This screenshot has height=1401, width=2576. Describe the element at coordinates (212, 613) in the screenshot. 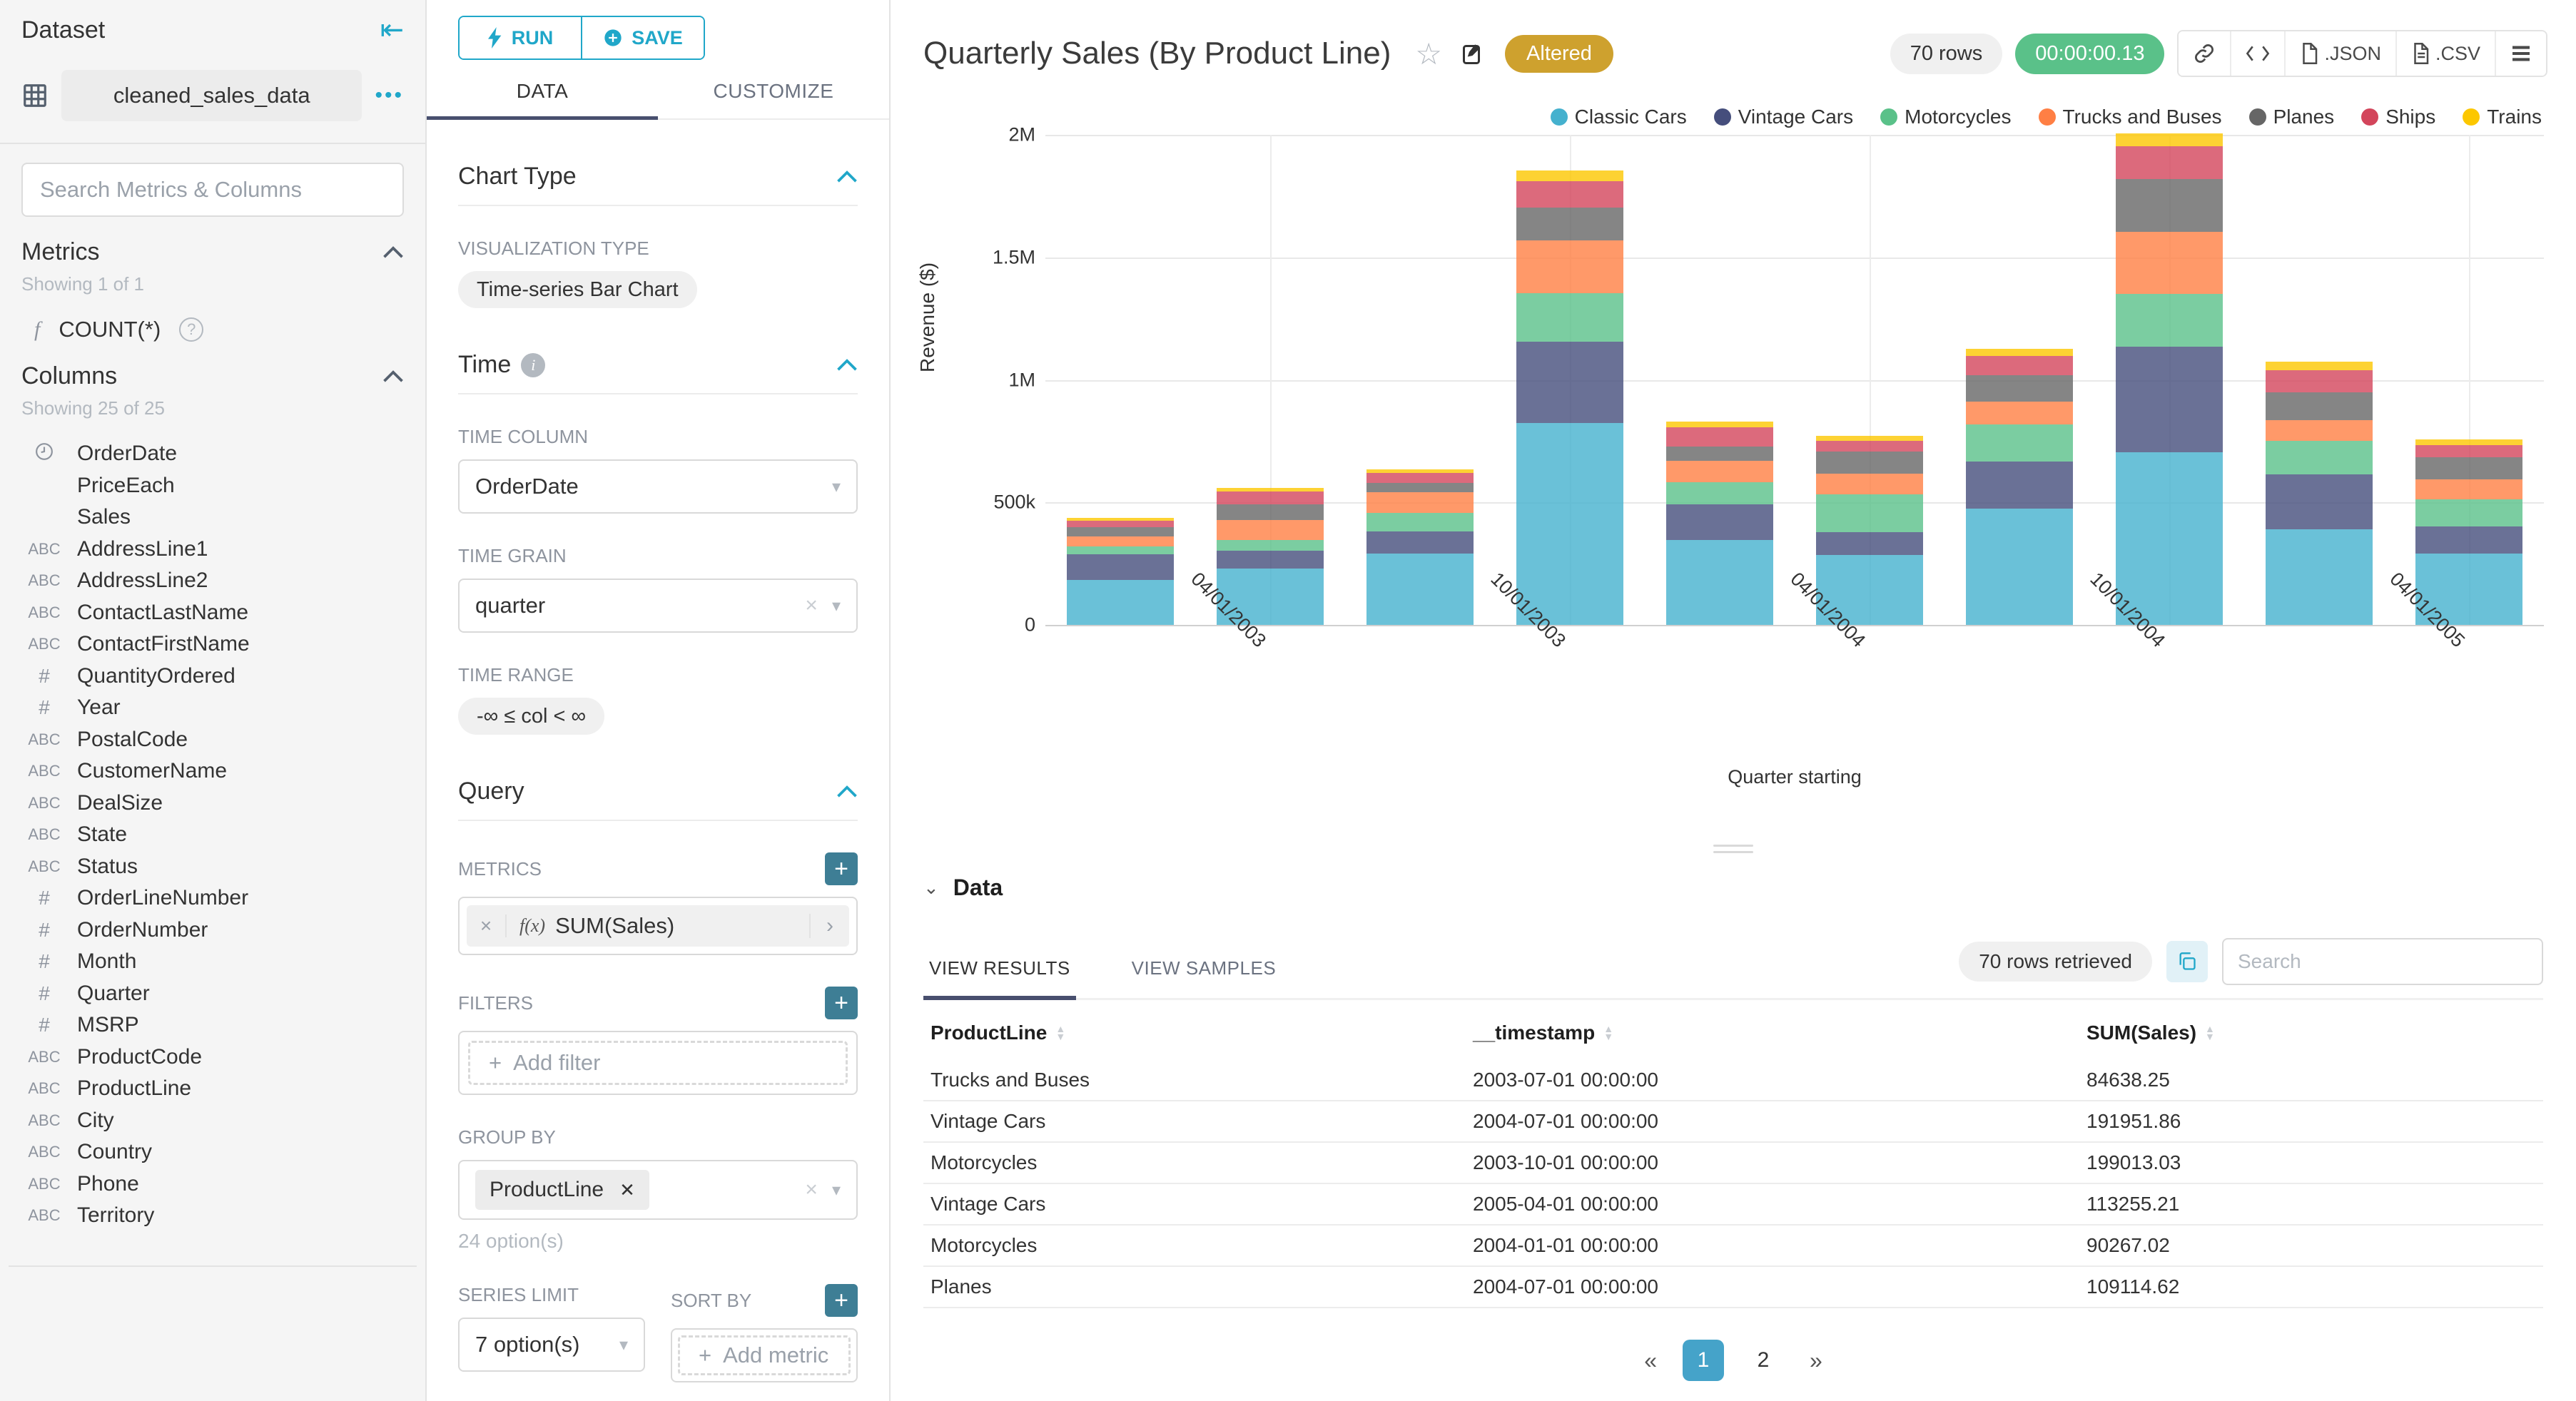

I see `column-list-item: ABC ContactLastName` at that location.